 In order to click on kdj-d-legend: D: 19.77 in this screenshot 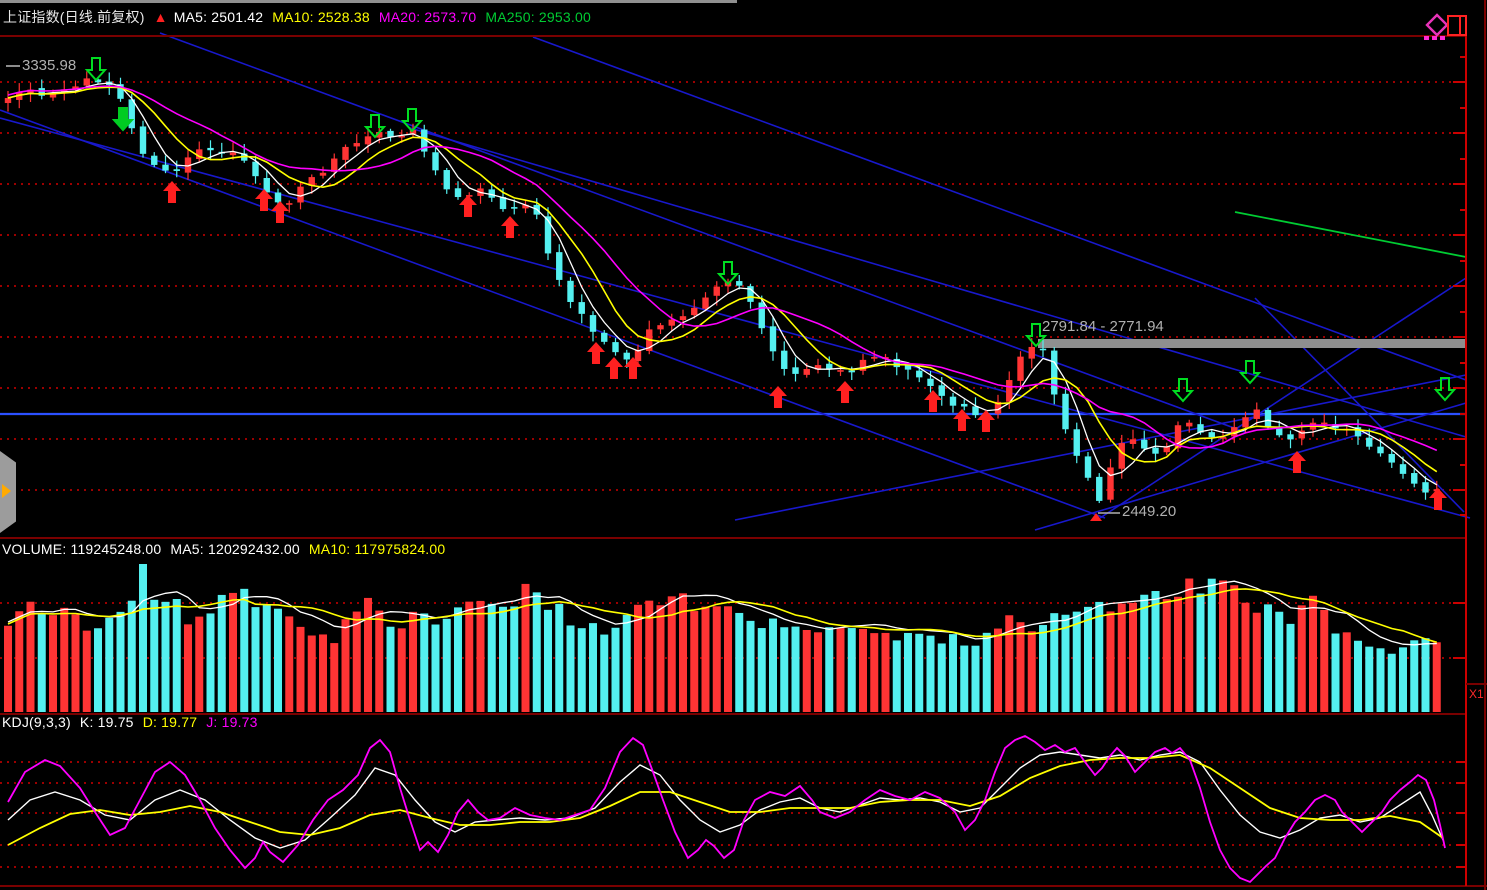, I will do `click(170, 722)`.